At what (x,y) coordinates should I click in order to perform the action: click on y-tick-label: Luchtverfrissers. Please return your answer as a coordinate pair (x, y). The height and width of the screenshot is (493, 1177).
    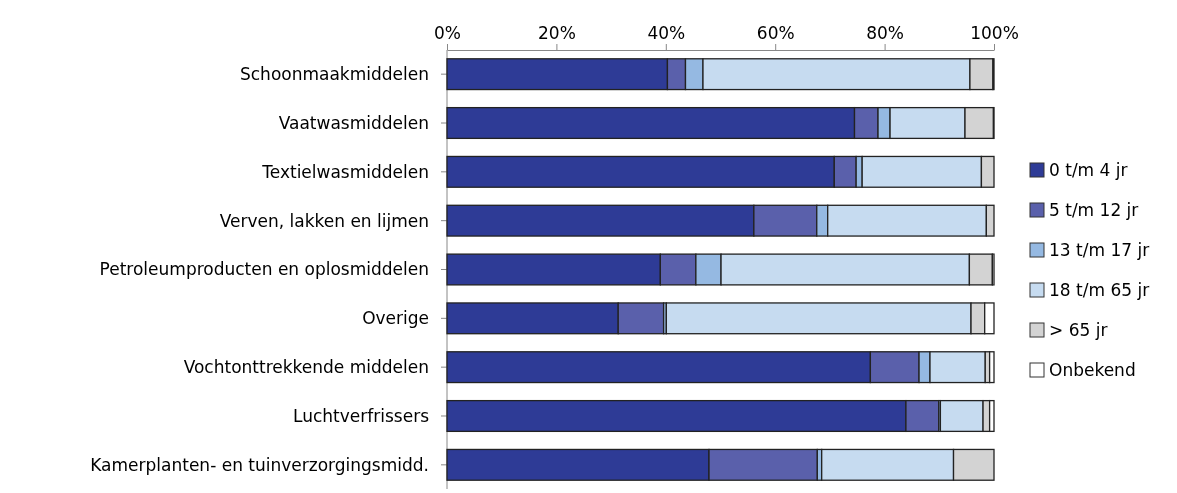
    Looking at the image, I should click on (361, 415).